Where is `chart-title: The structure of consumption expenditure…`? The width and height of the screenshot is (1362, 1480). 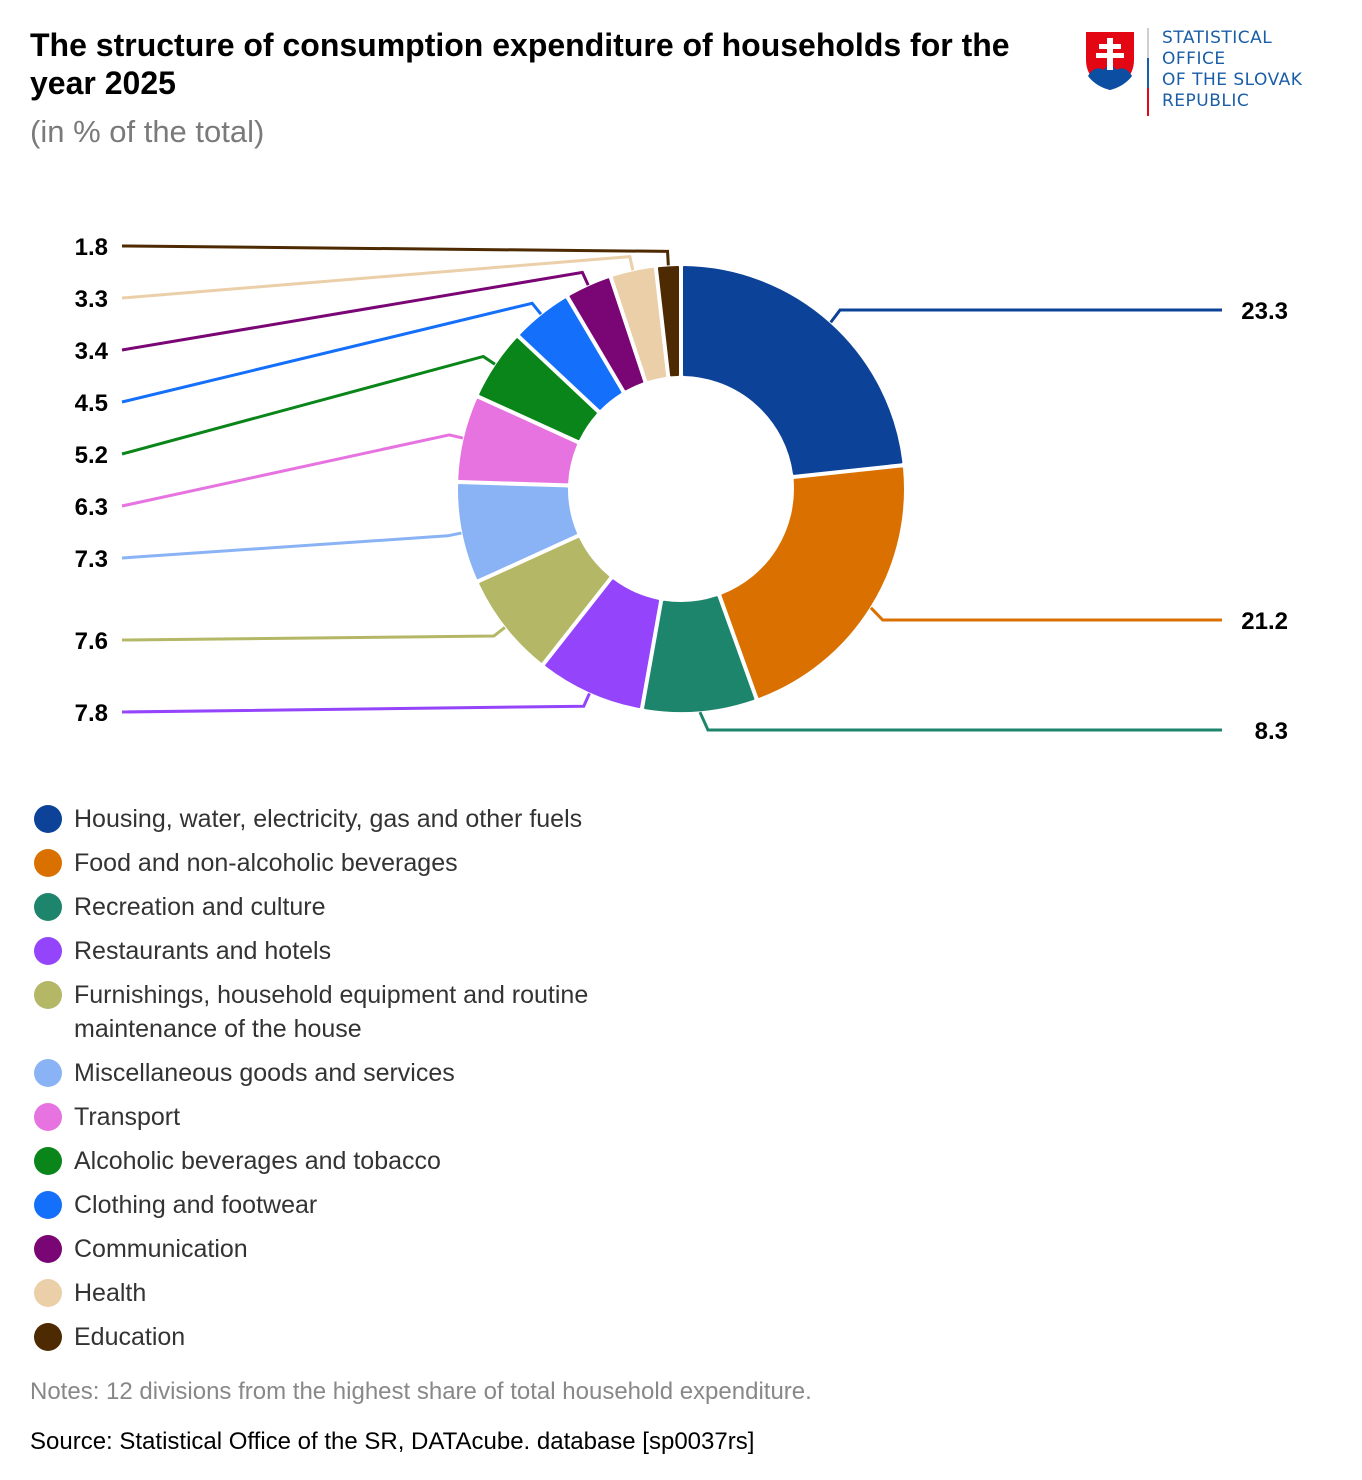
chart-title: The structure of consumption expenditure… is located at coordinates (520, 64).